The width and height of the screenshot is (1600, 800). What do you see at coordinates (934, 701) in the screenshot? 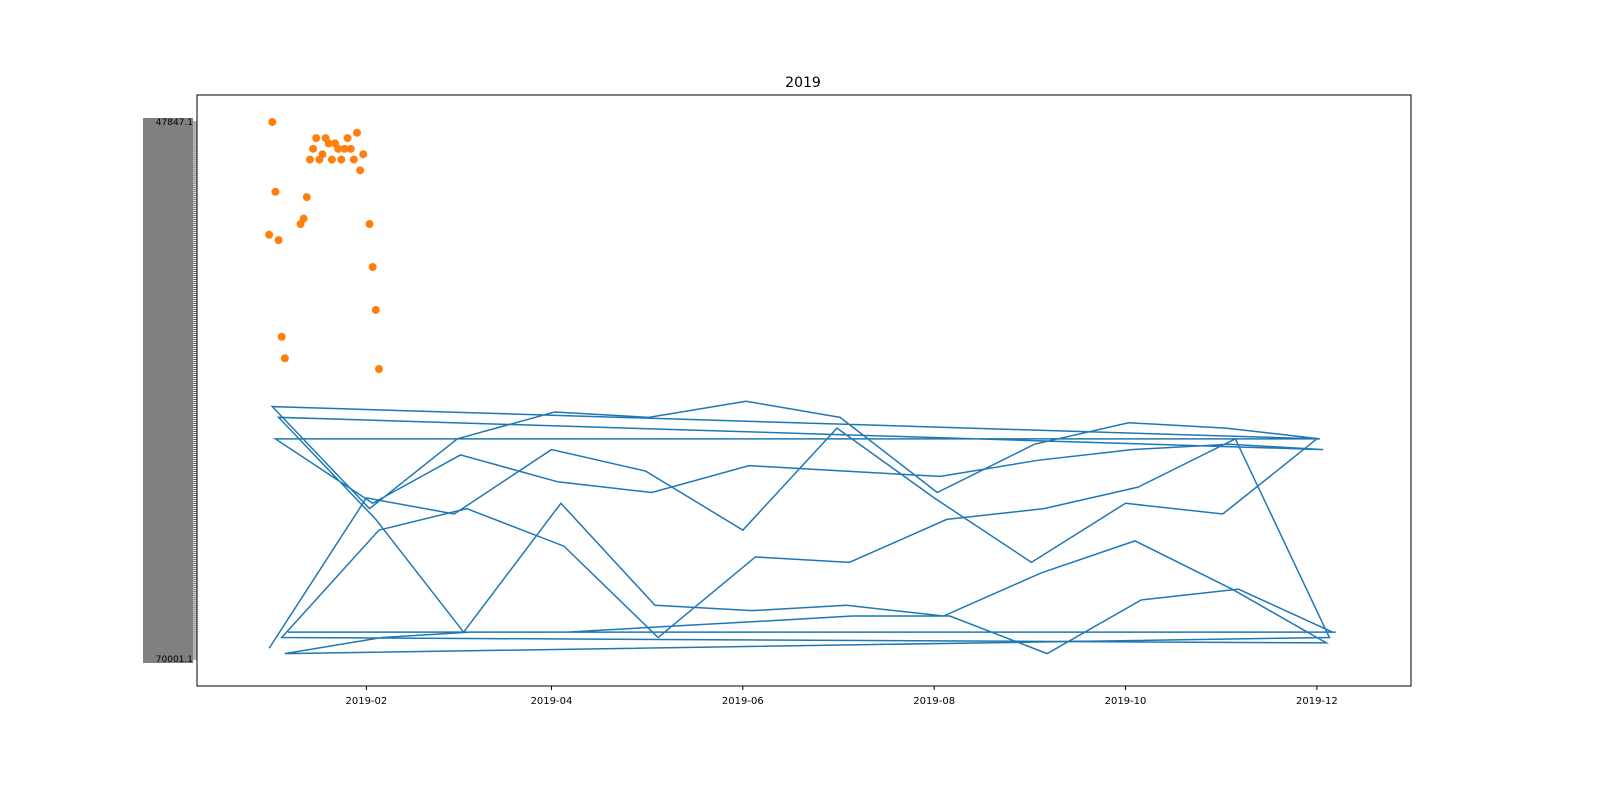
I see `x-tick-label: 2019-08` at bounding box center [934, 701].